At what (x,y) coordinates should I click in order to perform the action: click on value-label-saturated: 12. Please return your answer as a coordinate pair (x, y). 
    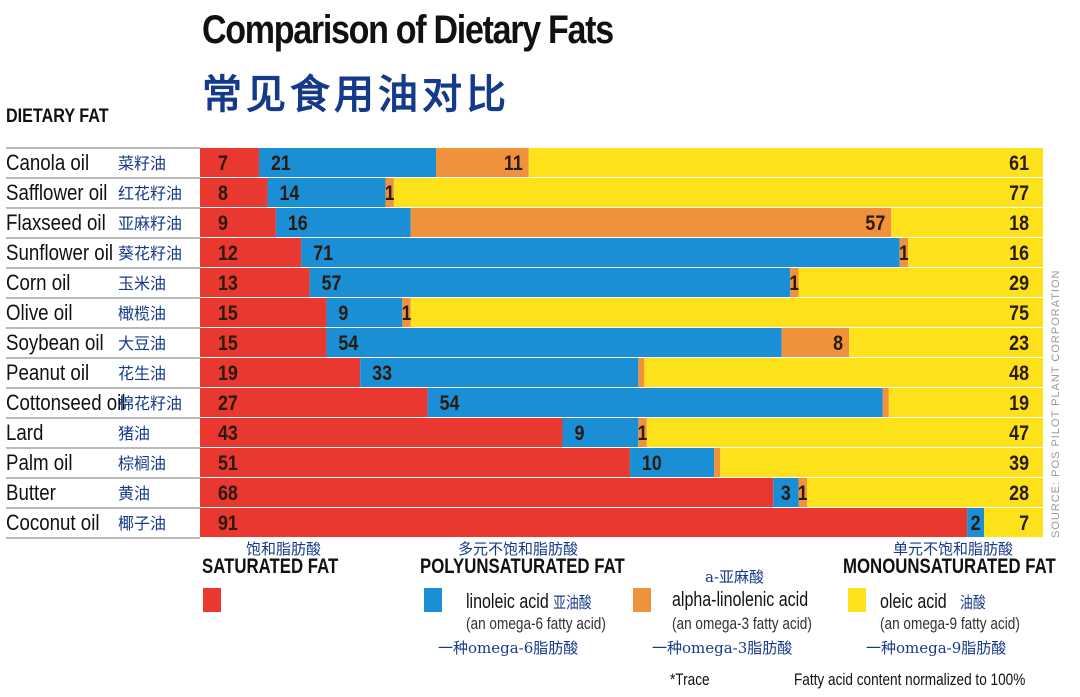
    Looking at the image, I should click on (228, 254).